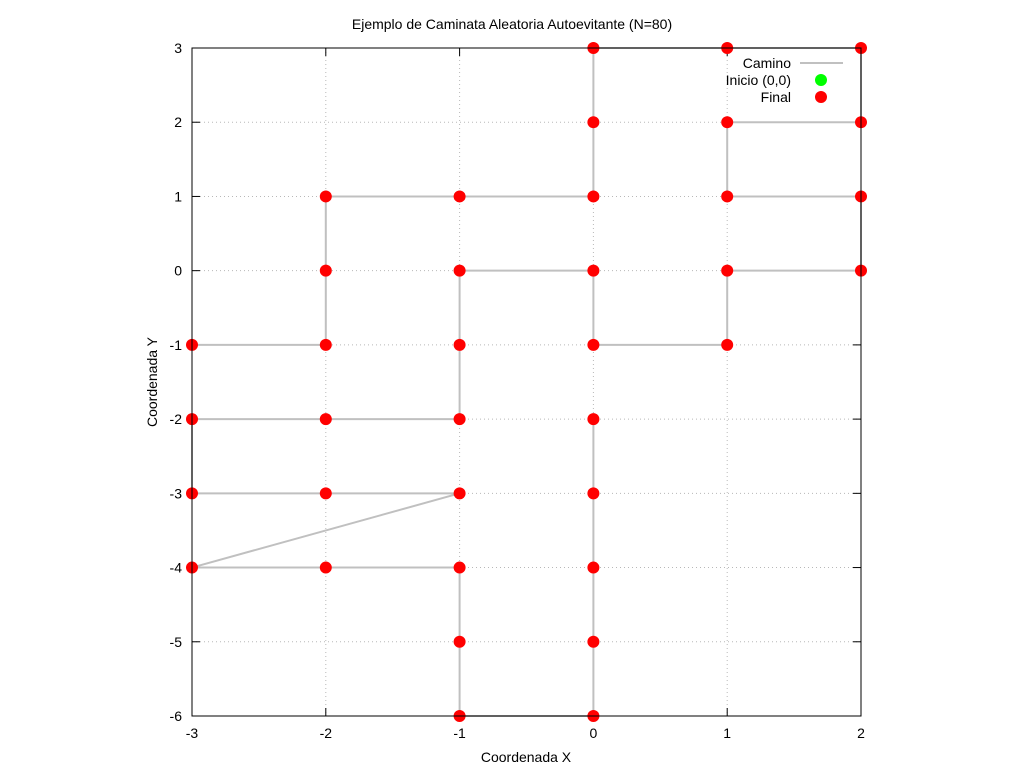  Describe the element at coordinates (176, 345) in the screenshot. I see `y-tick-label: -1` at that location.